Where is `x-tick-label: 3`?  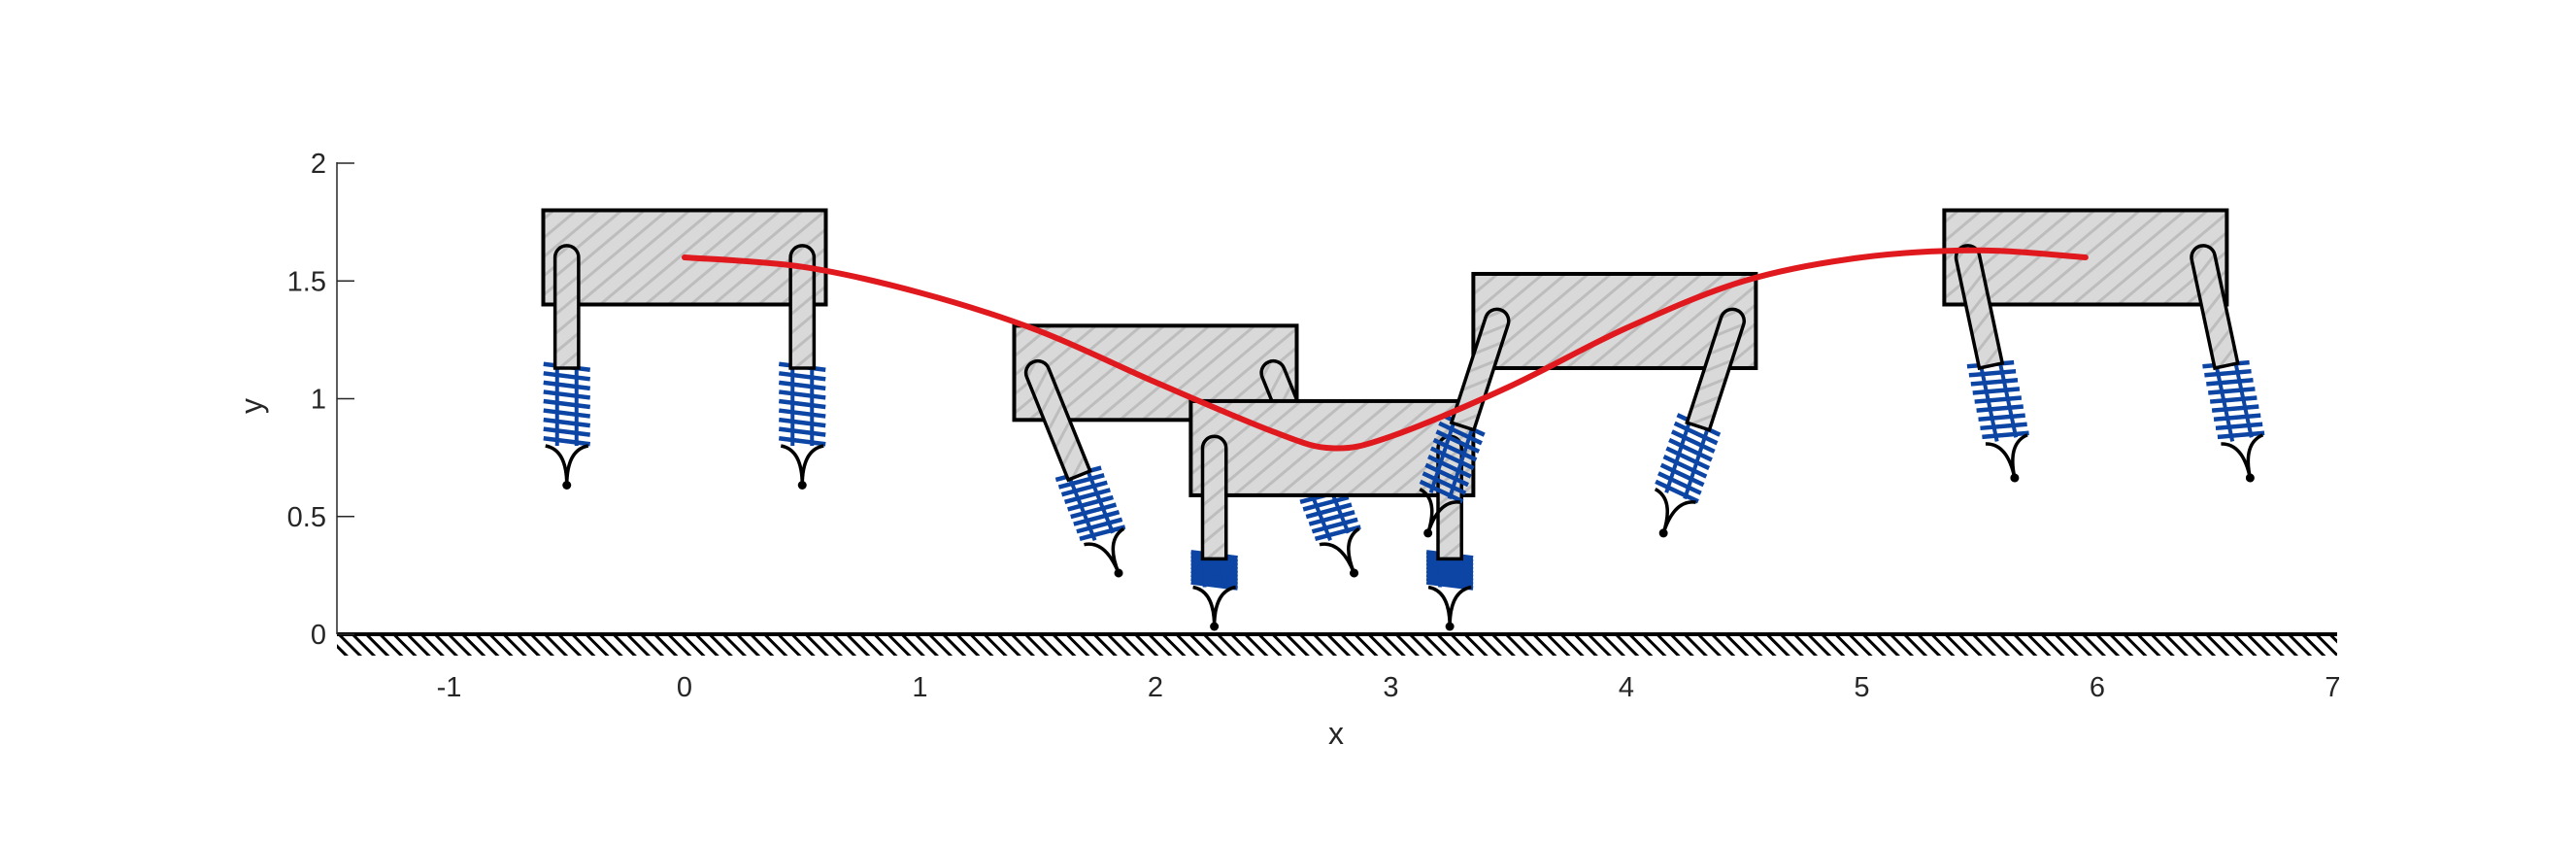 x-tick-label: 3 is located at coordinates (1391, 688).